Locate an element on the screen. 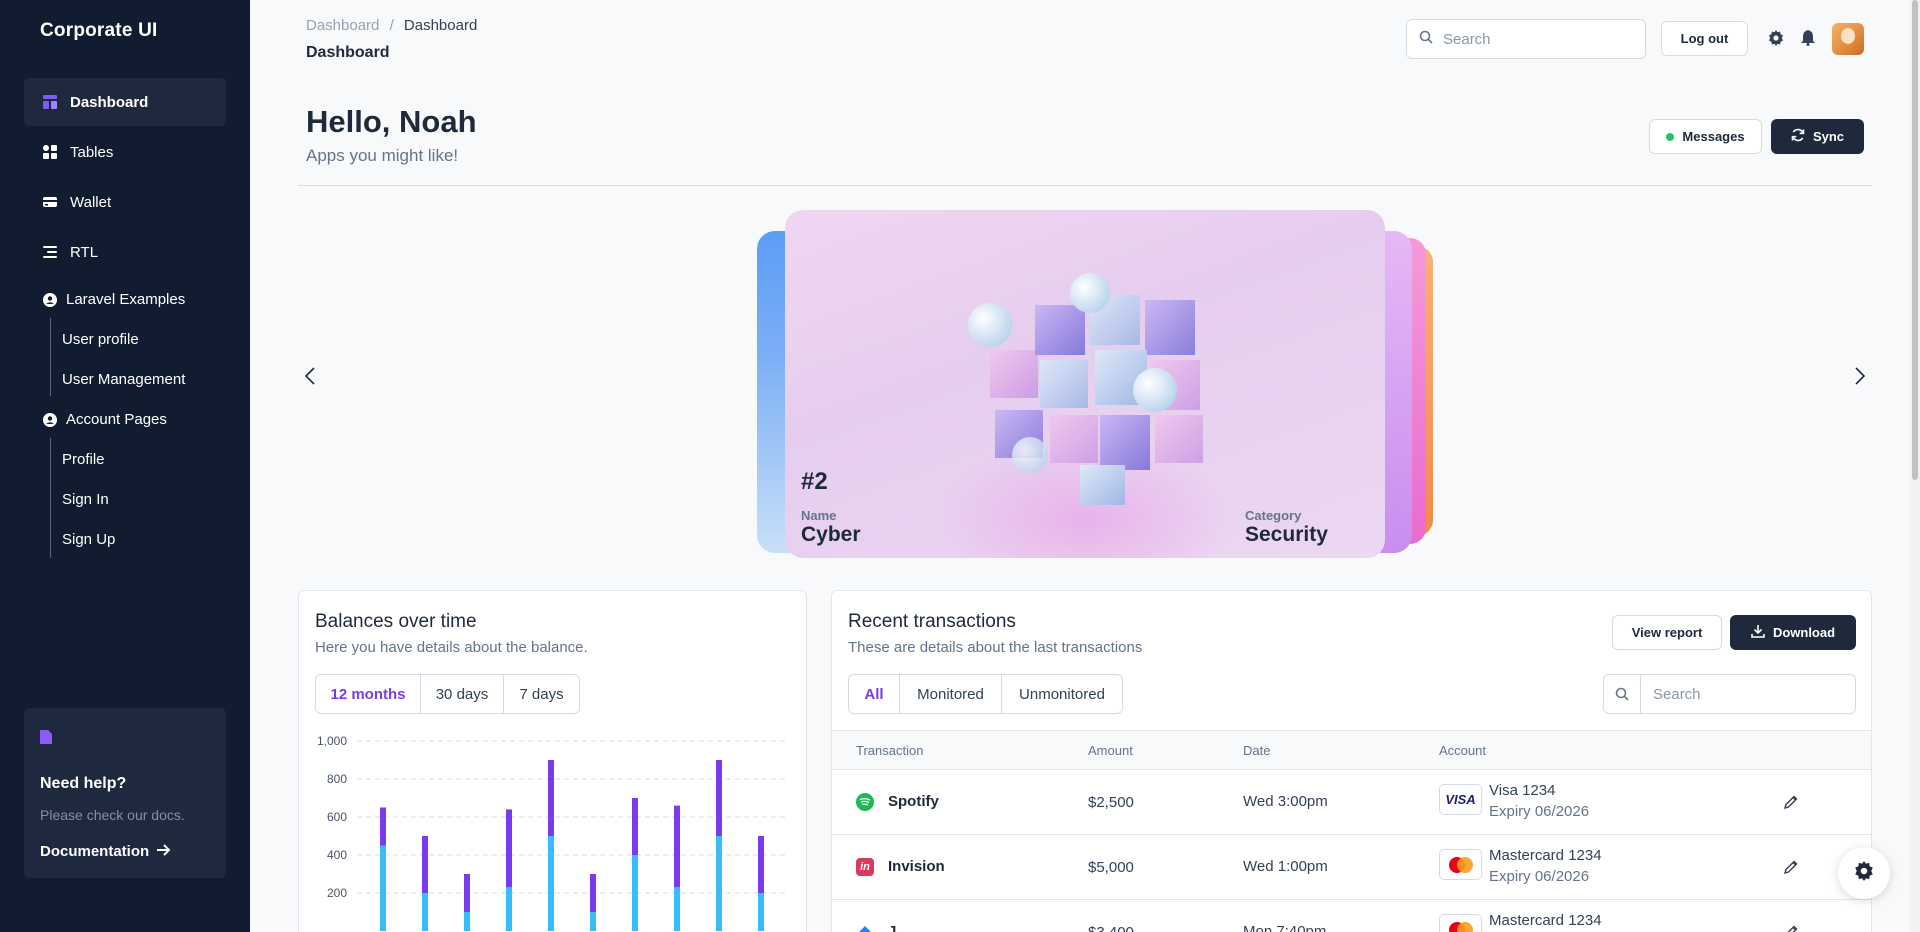 The width and height of the screenshot is (1920, 932). card-rank: #2 is located at coordinates (814, 481).